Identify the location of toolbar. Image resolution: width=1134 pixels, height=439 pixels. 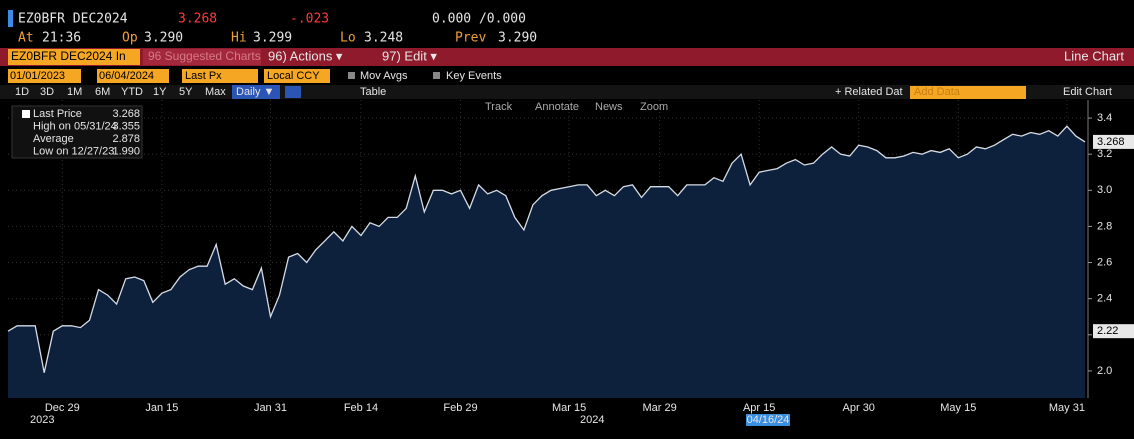
(567, 92).